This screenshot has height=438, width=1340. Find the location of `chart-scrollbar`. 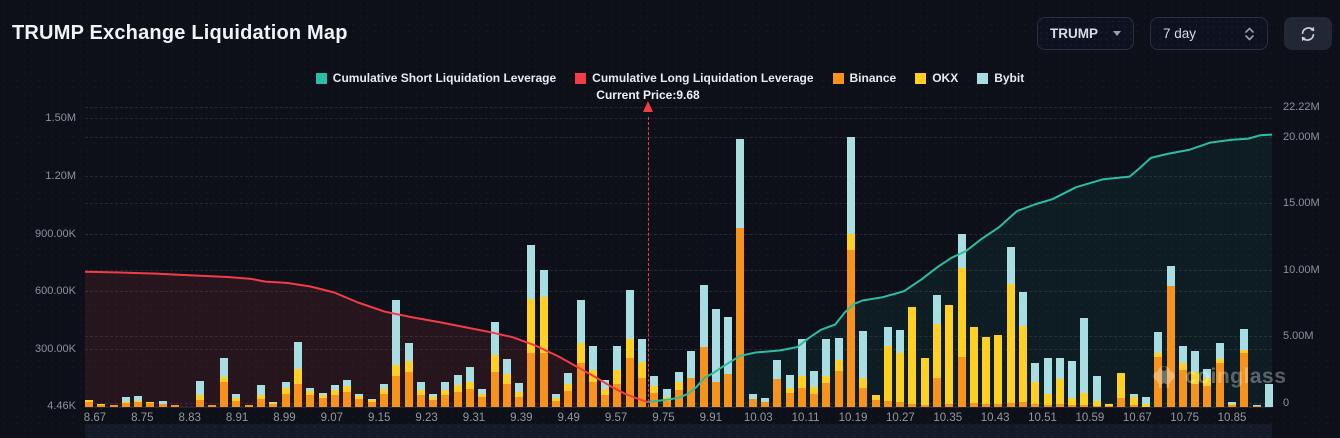

chart-scrollbar is located at coordinates (678, 431).